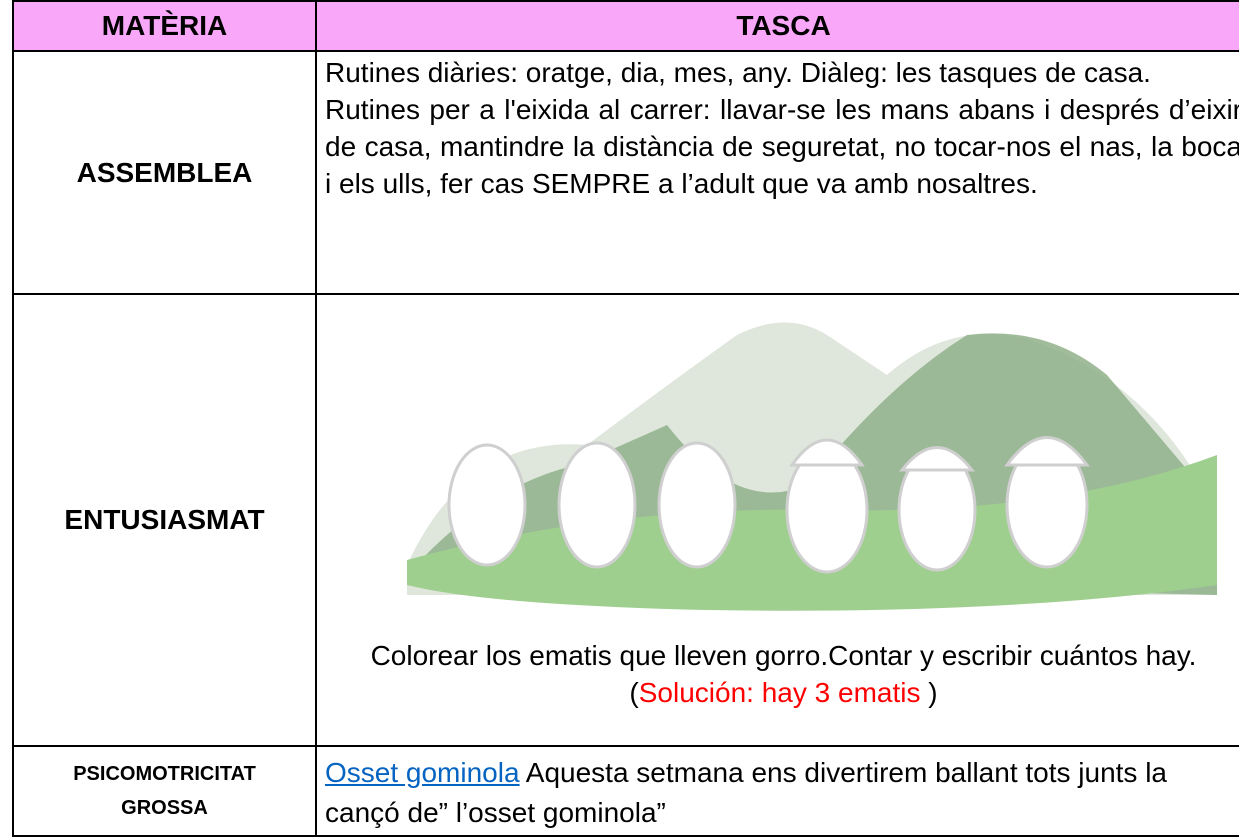  Describe the element at coordinates (164, 791) in the screenshot. I see `subject-cell: PSICOMOTRICITAT GROSSA` at that location.